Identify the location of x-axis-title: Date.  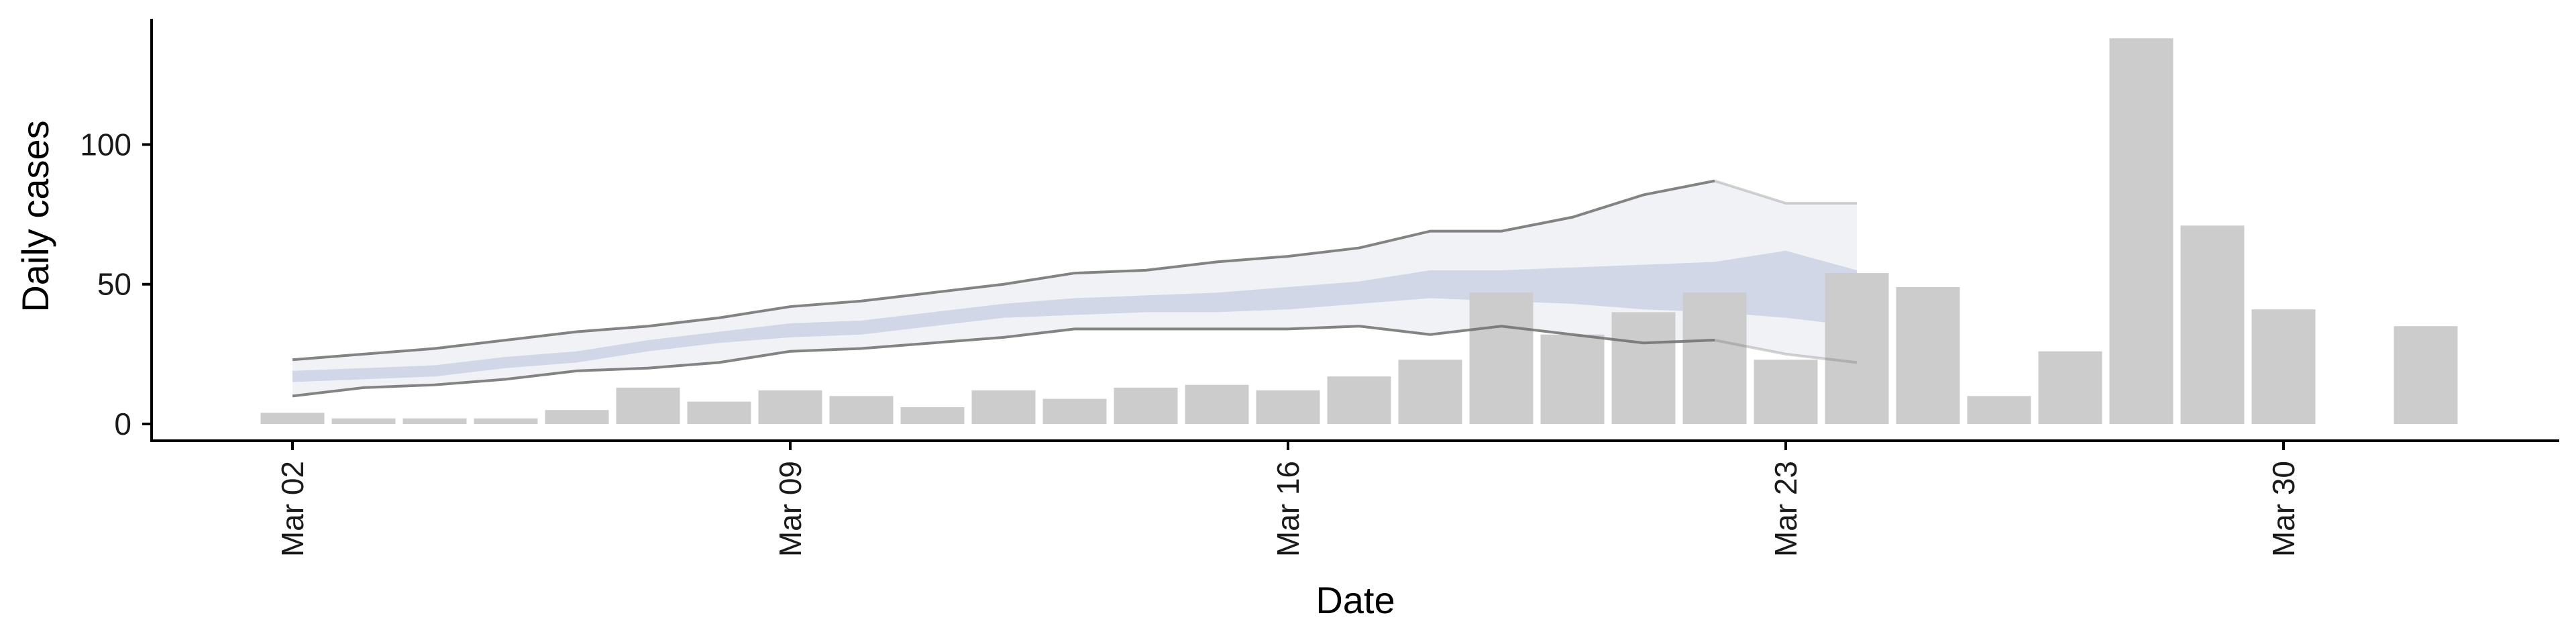
(1355, 600).